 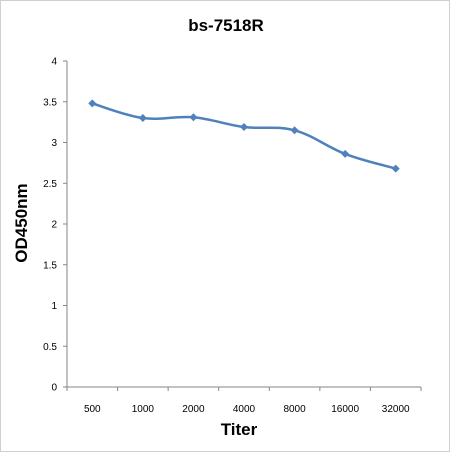 What do you see at coordinates (239, 429) in the screenshot?
I see `x-axis-title: Titer` at bounding box center [239, 429].